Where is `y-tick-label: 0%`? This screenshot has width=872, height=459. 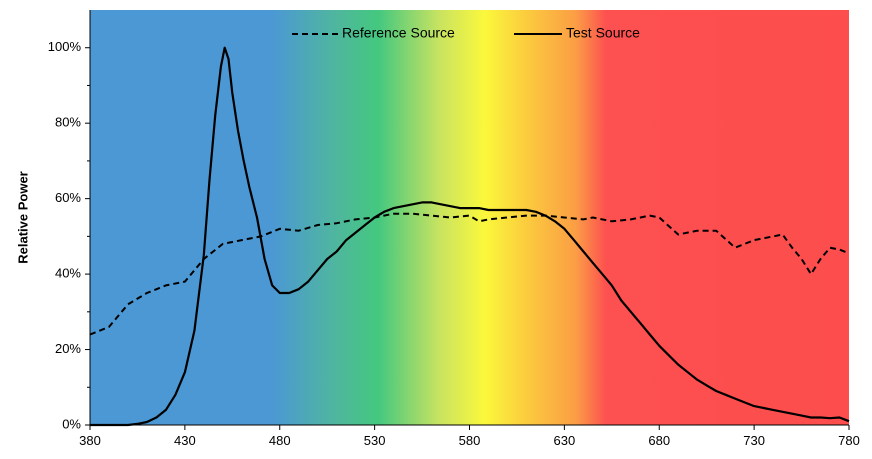
y-tick-label: 0% is located at coordinates (71, 423).